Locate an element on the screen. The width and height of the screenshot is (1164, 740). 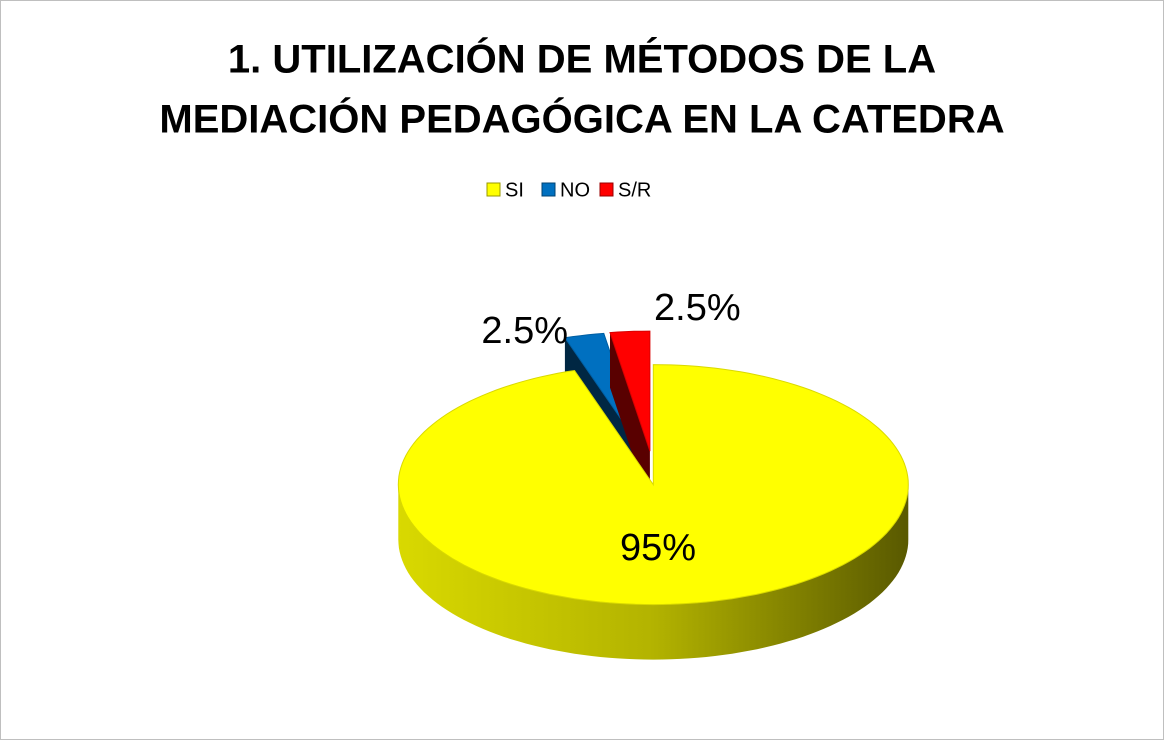
slice-wall is located at coordinates (630, 419).